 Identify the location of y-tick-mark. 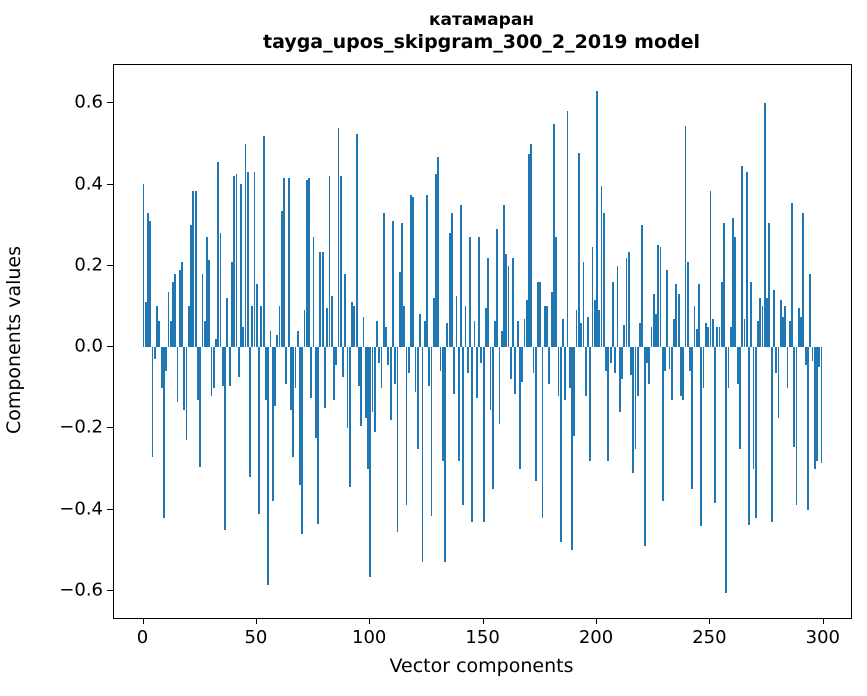
(110, 346).